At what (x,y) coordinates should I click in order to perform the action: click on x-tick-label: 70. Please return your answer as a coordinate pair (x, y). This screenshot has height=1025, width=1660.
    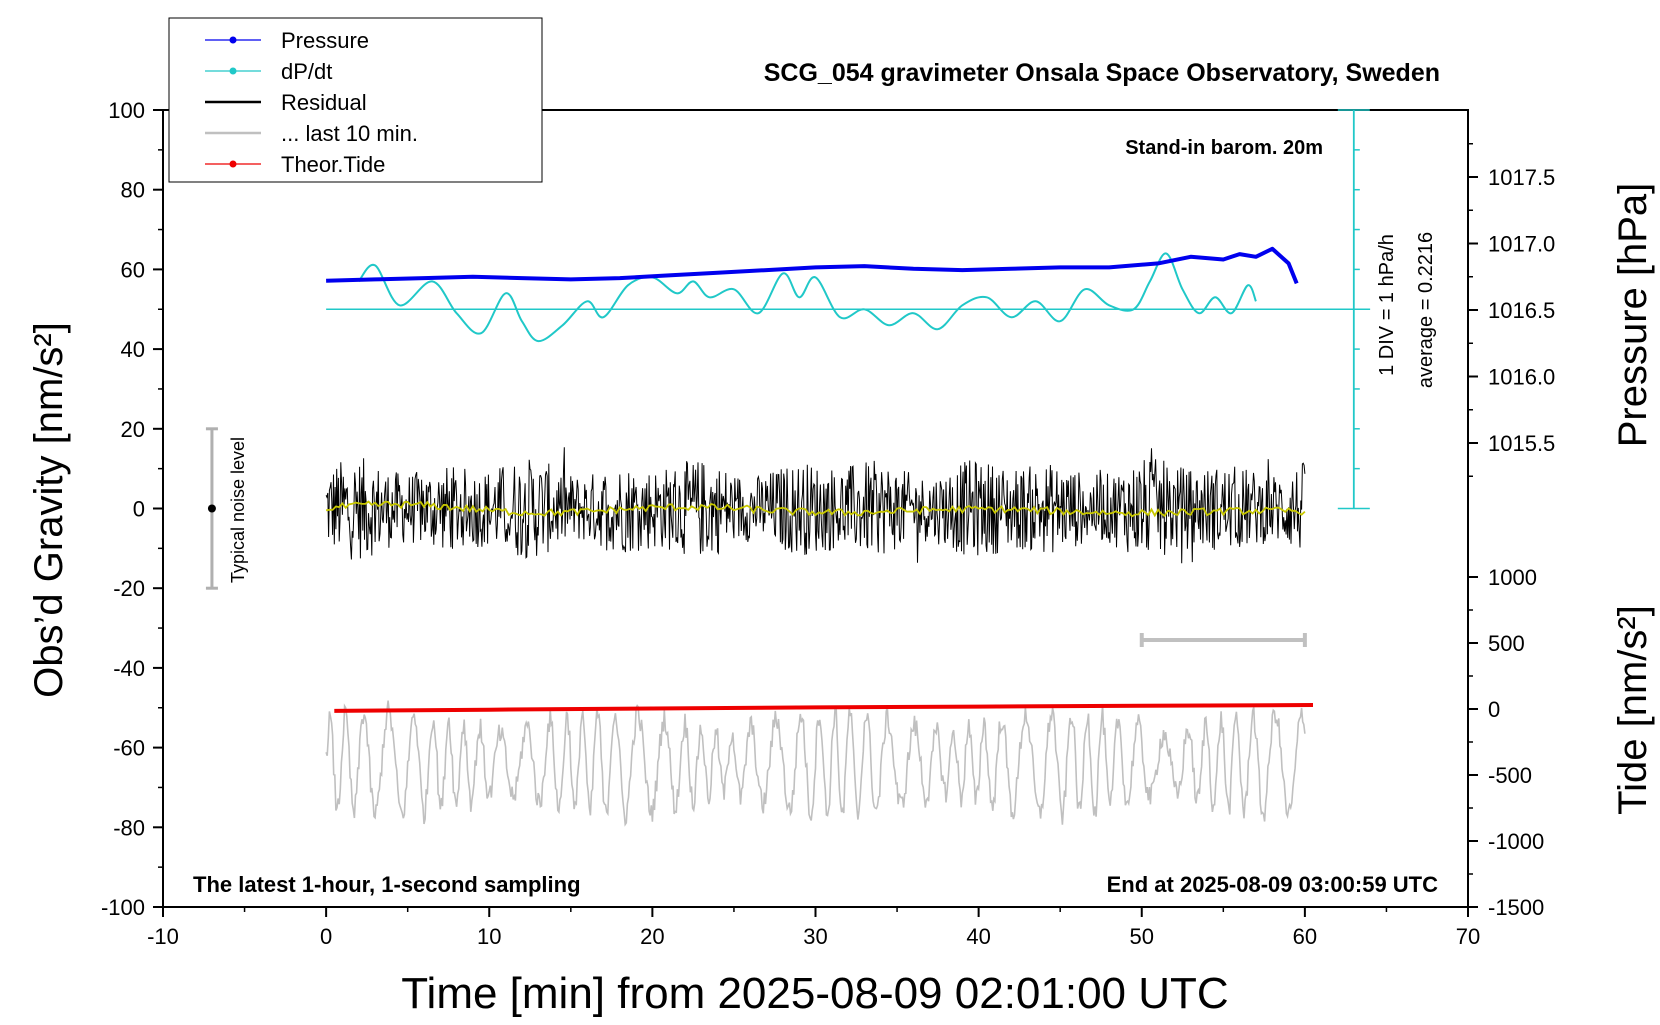
    Looking at the image, I should click on (1468, 936).